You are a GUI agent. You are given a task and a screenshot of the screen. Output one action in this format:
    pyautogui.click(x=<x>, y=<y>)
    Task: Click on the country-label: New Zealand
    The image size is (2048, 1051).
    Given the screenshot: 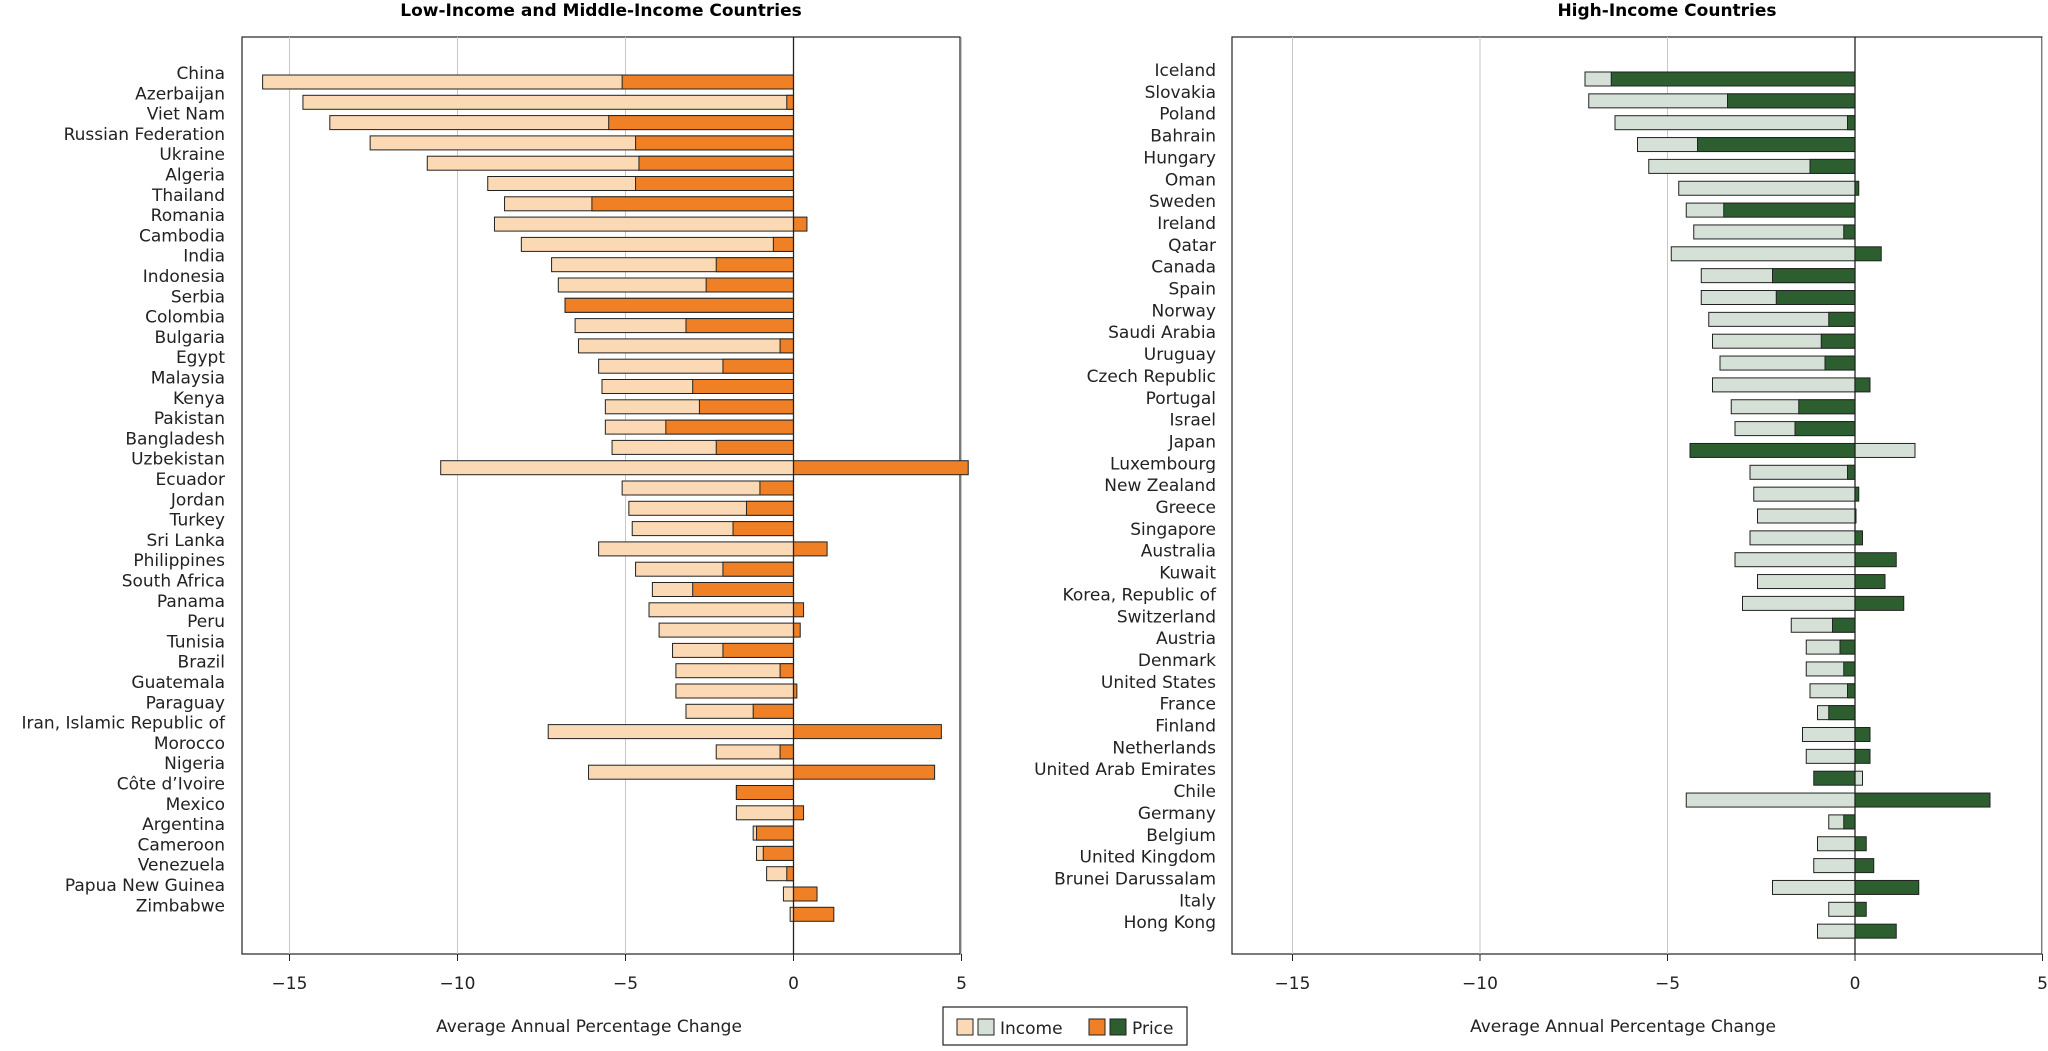 What is the action you would take?
    pyautogui.click(x=1160, y=486)
    